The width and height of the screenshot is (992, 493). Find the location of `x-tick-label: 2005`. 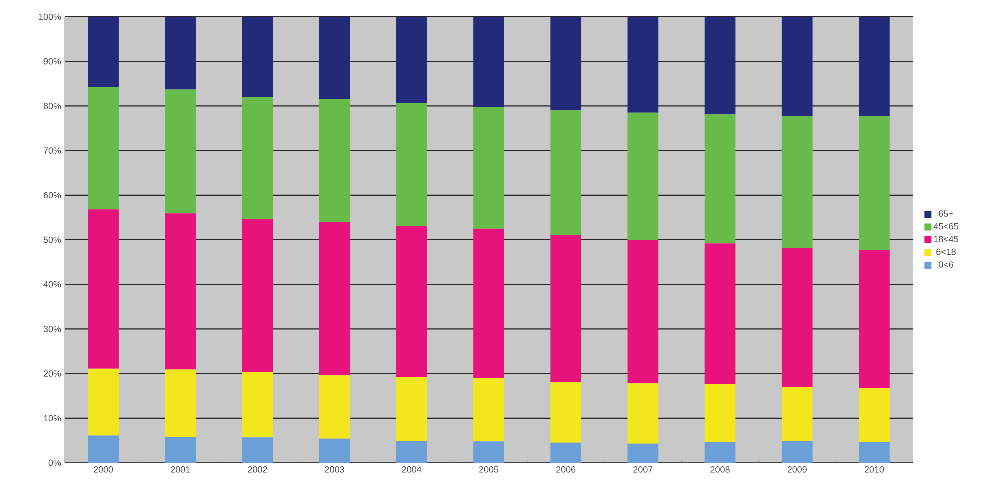

x-tick-label: 2005 is located at coordinates (489, 469).